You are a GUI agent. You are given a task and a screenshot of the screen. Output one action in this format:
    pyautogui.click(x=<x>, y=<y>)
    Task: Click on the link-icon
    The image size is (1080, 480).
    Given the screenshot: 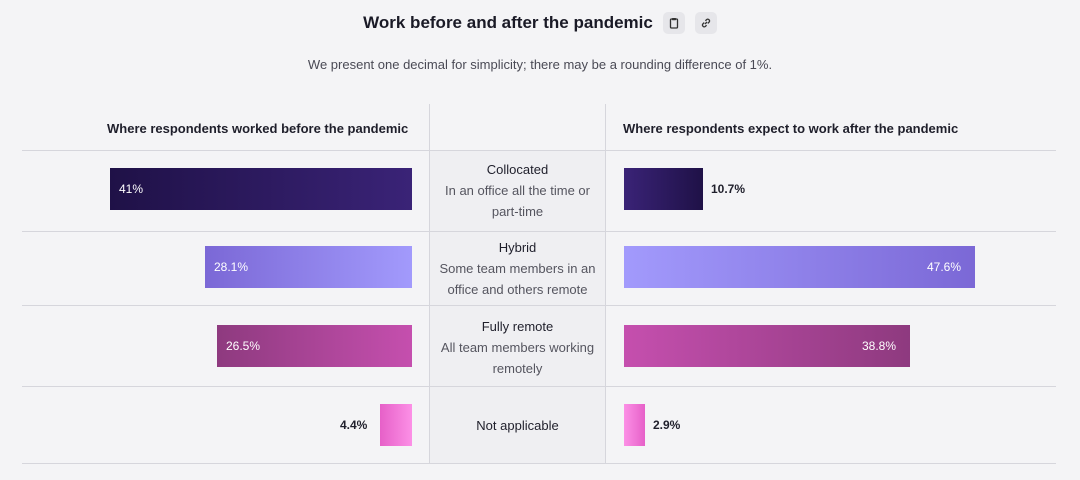 What is the action you would take?
    pyautogui.click(x=705, y=23)
    